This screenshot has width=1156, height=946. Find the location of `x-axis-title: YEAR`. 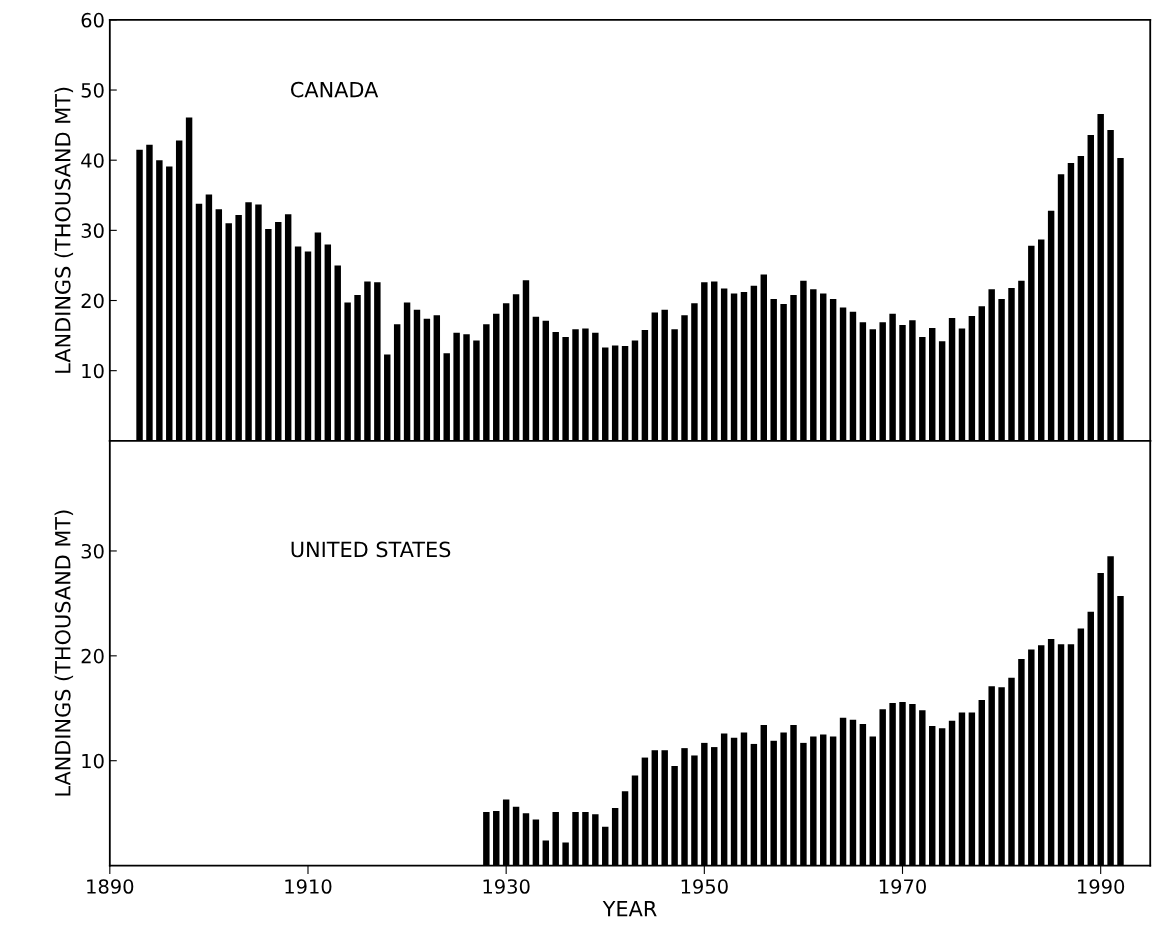

x-axis-title: YEAR is located at coordinates (629, 909).